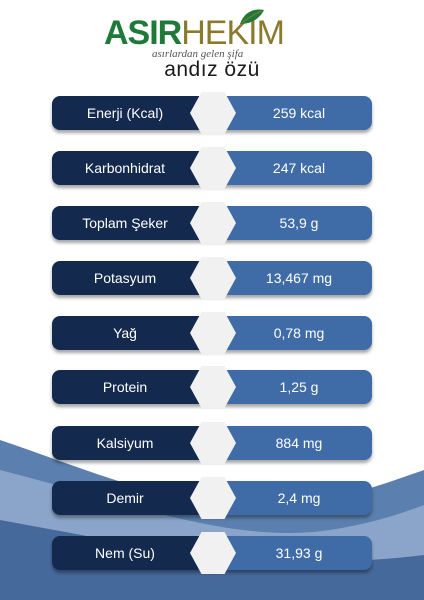  Describe the element at coordinates (292, 223) in the screenshot. I see `nutrition-value: 53,9 g` at that location.